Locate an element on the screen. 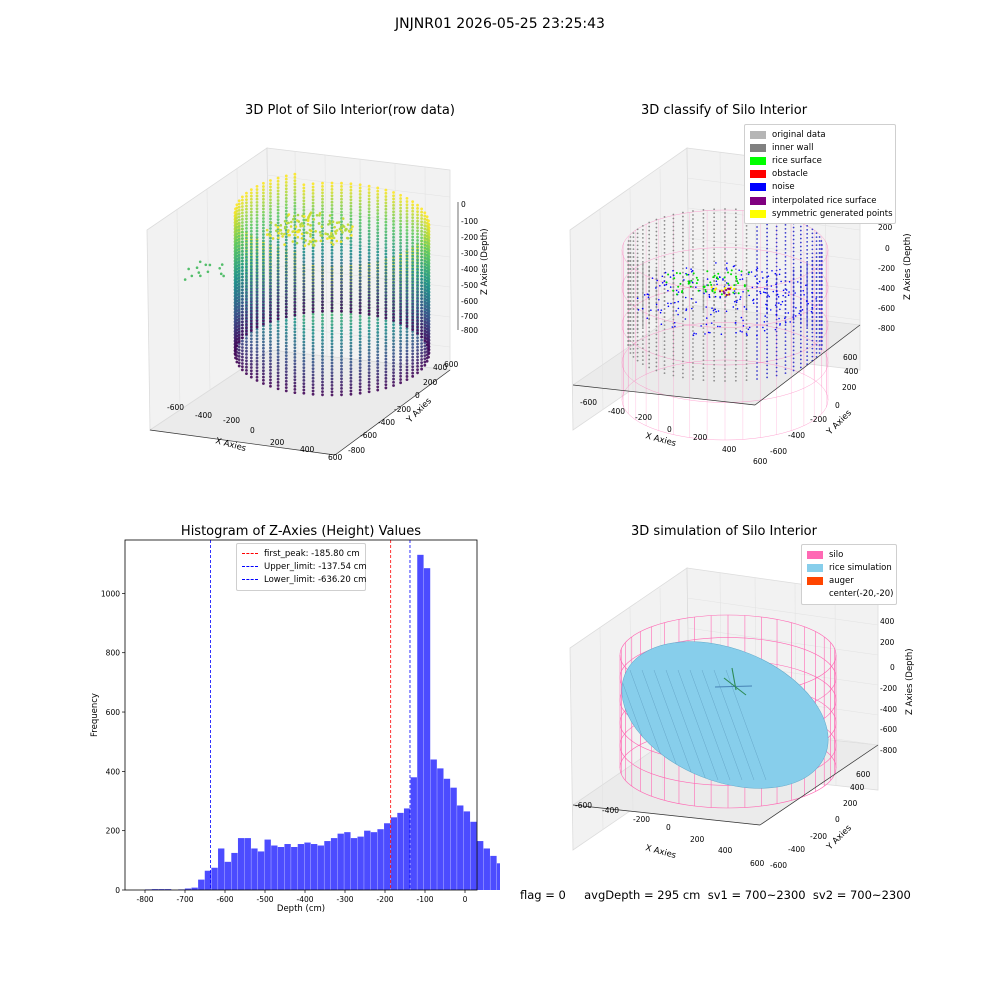  x-tick: 0 is located at coordinates (252, 430).